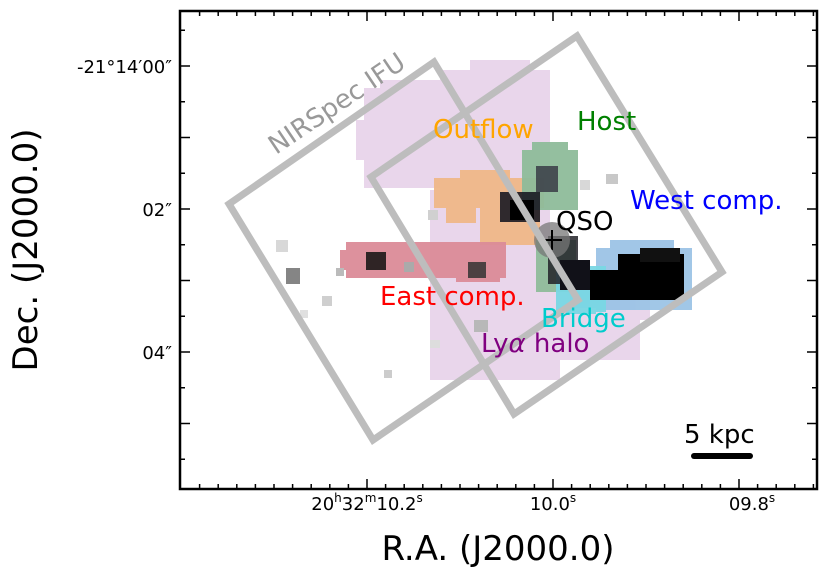 This screenshot has height=577, width=826. Describe the element at coordinates (550, 504) in the screenshot. I see `x-tick-1-val: 10.0` at that location.